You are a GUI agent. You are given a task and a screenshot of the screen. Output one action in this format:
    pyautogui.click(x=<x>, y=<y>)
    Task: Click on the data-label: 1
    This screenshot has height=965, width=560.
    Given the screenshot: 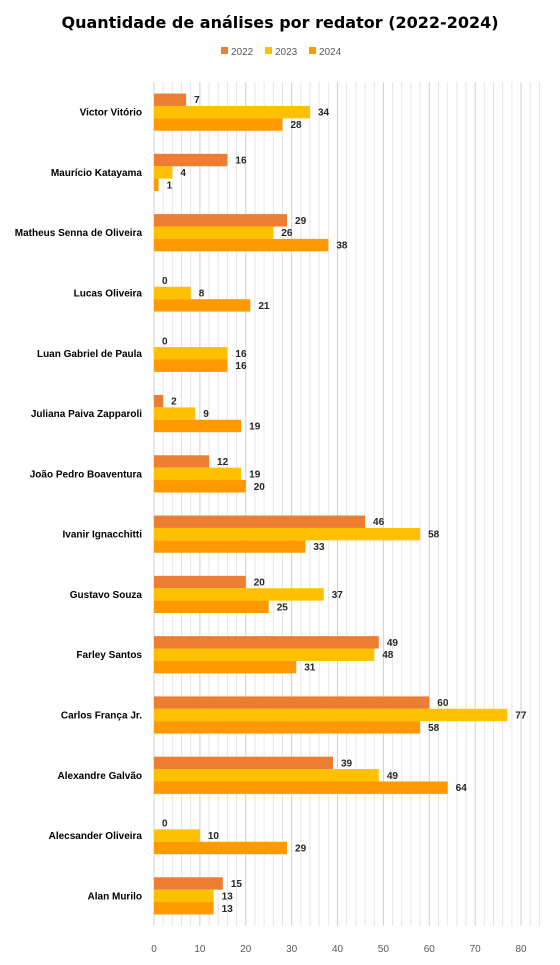 What is the action you would take?
    pyautogui.click(x=170, y=185)
    